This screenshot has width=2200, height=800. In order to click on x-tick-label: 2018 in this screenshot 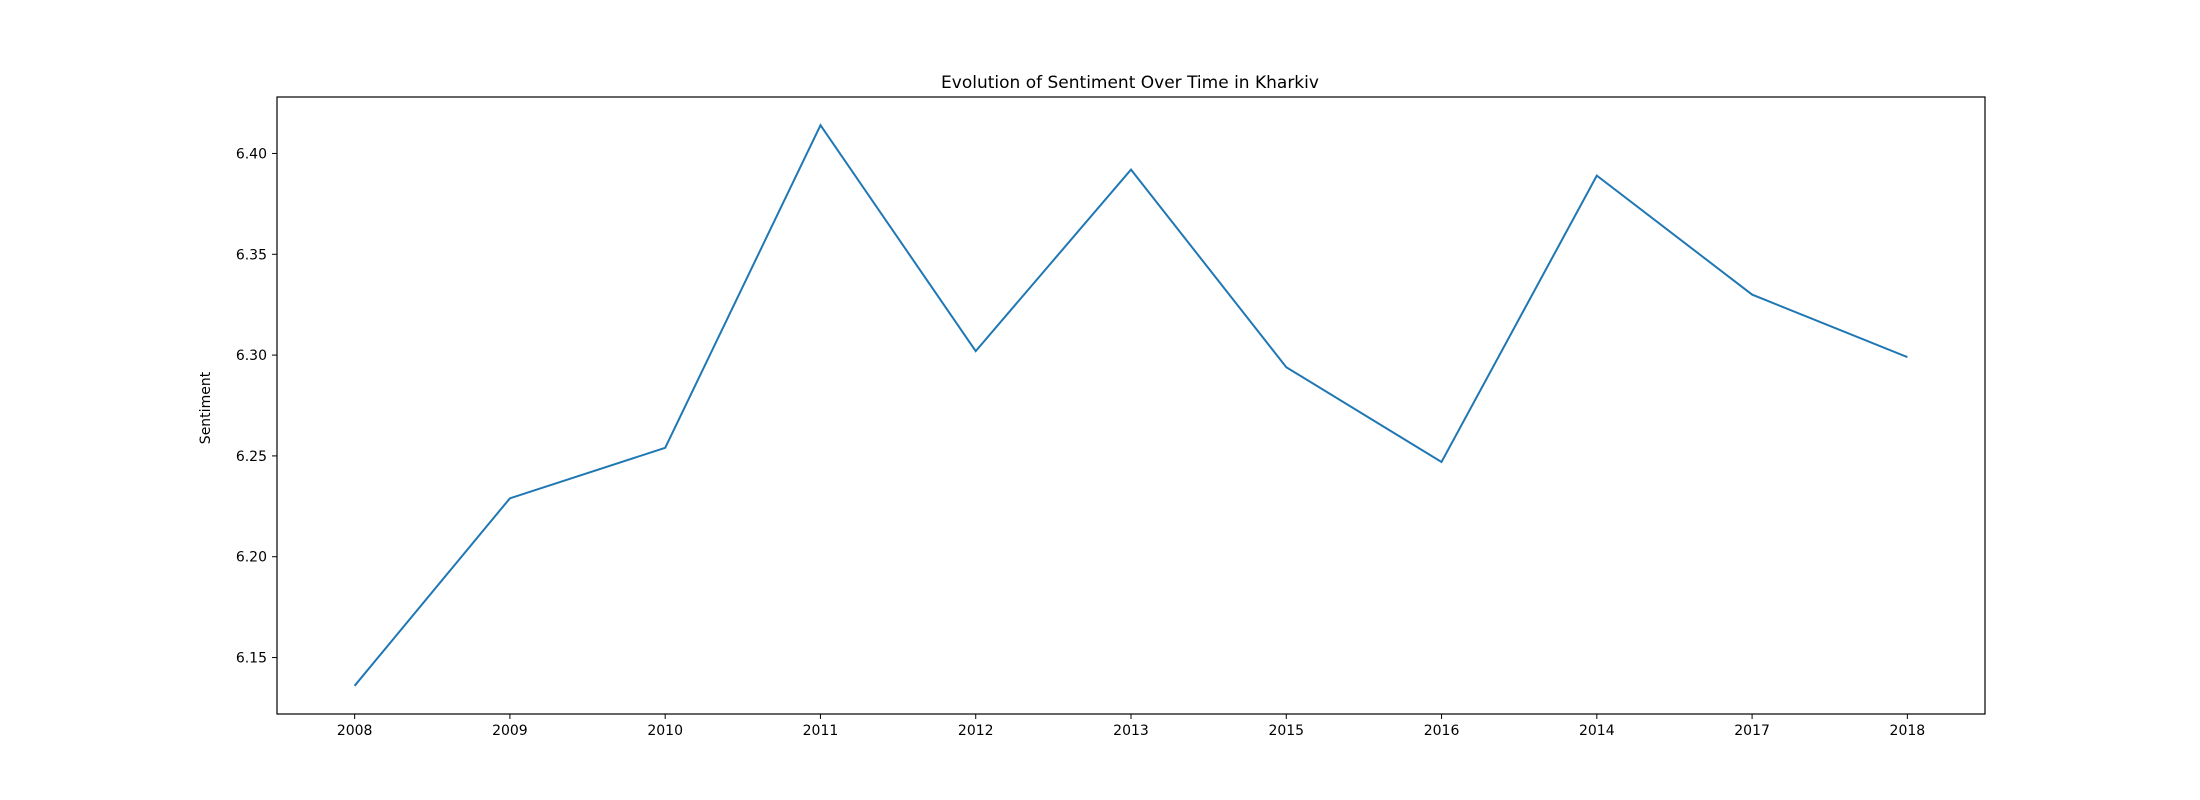, I will do `click(1908, 731)`.